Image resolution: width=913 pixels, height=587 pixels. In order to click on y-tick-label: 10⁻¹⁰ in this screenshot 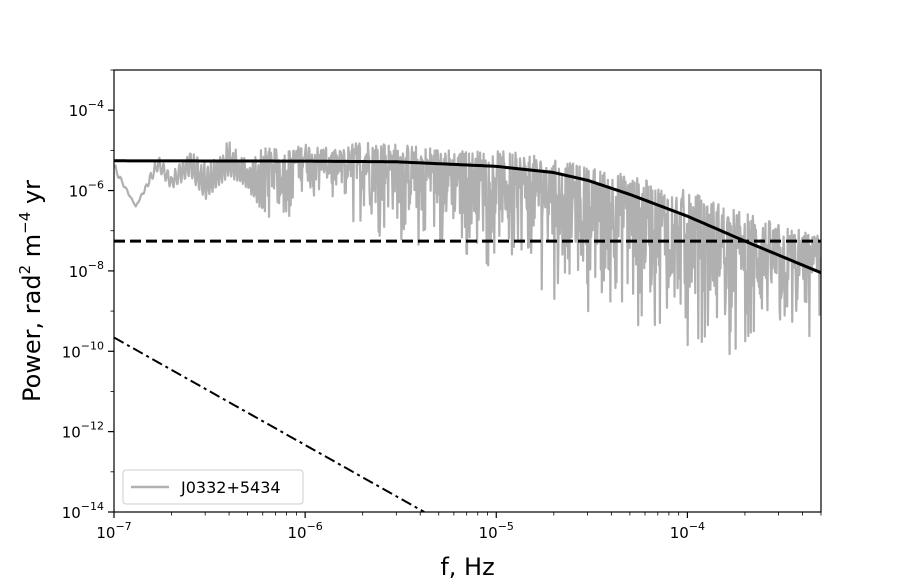, I will do `click(83, 350)`.